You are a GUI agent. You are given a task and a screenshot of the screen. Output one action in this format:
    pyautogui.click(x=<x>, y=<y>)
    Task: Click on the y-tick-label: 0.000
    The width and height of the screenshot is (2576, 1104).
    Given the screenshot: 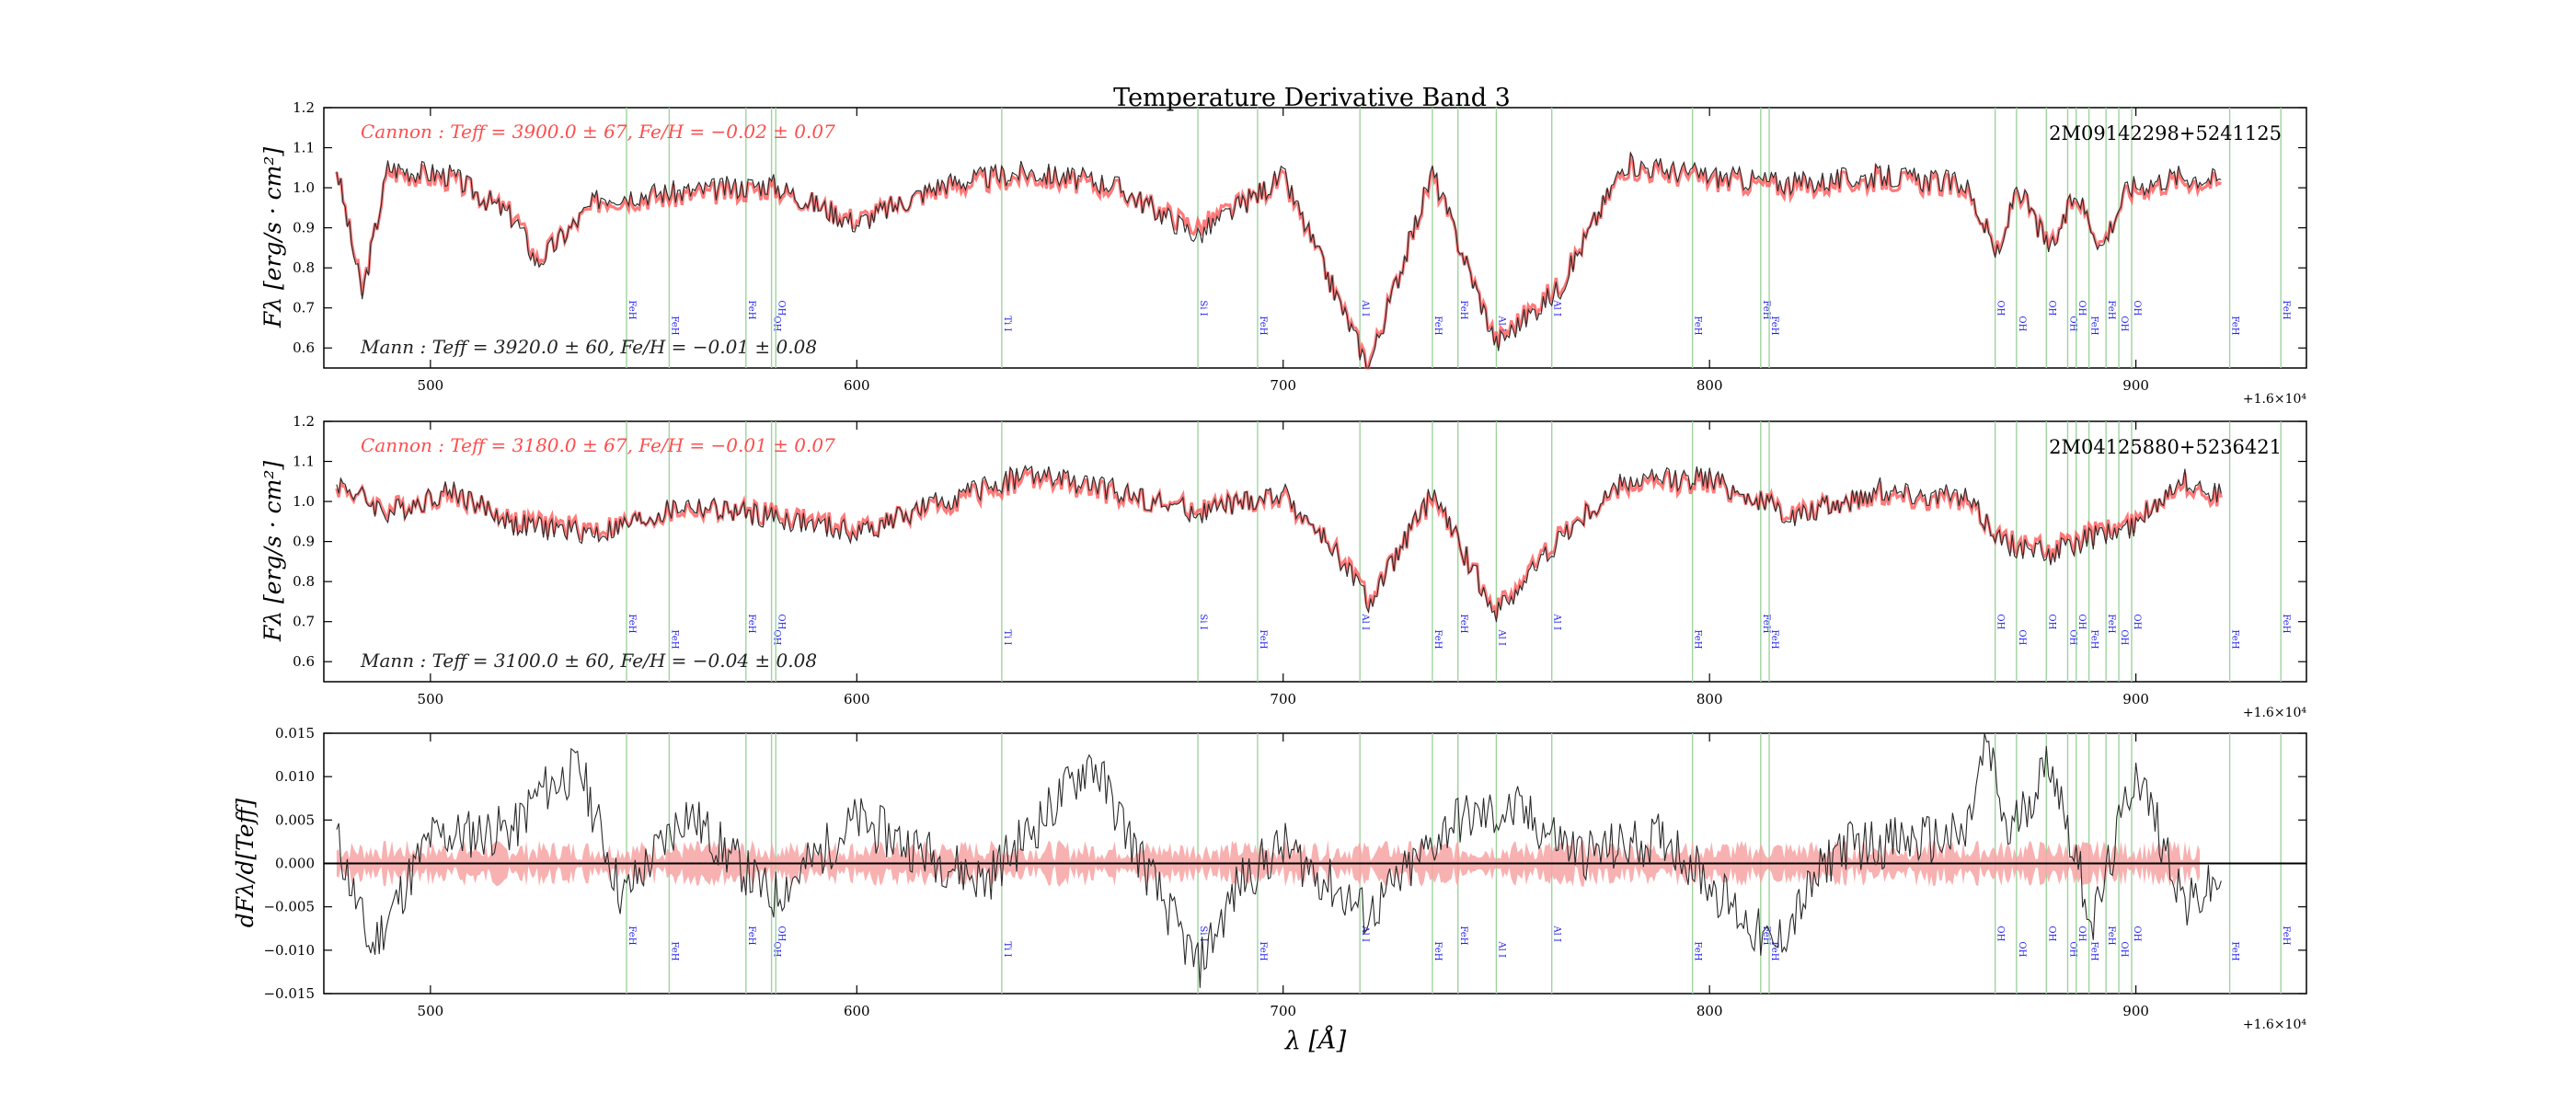 What is the action you would take?
    pyautogui.click(x=295, y=864)
    